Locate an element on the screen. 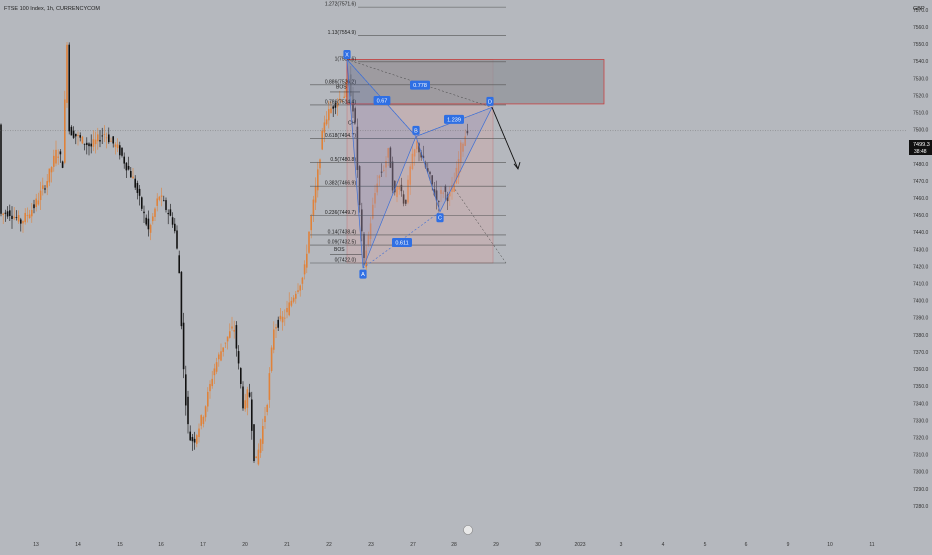 The image size is (932, 555). y-tick-label: 7320.0 is located at coordinates (921, 438).